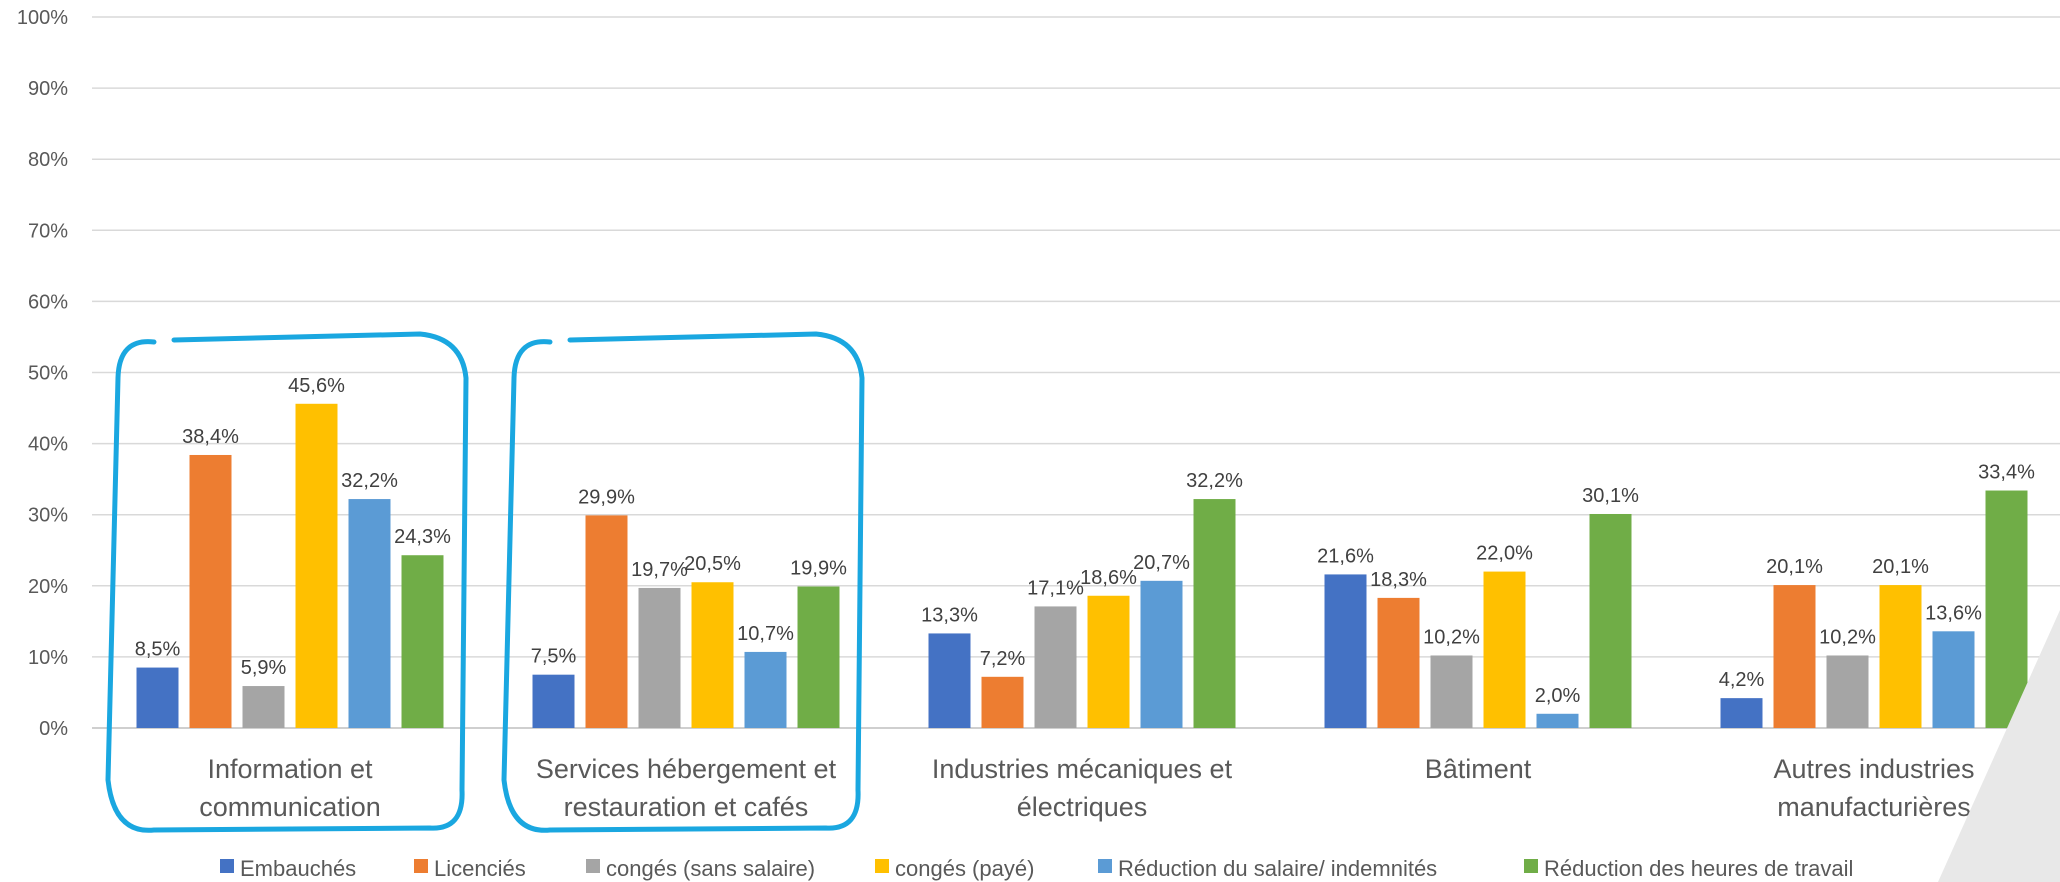 The width and height of the screenshot is (2060, 882). I want to click on legend-label: Licenciés, so click(480, 868).